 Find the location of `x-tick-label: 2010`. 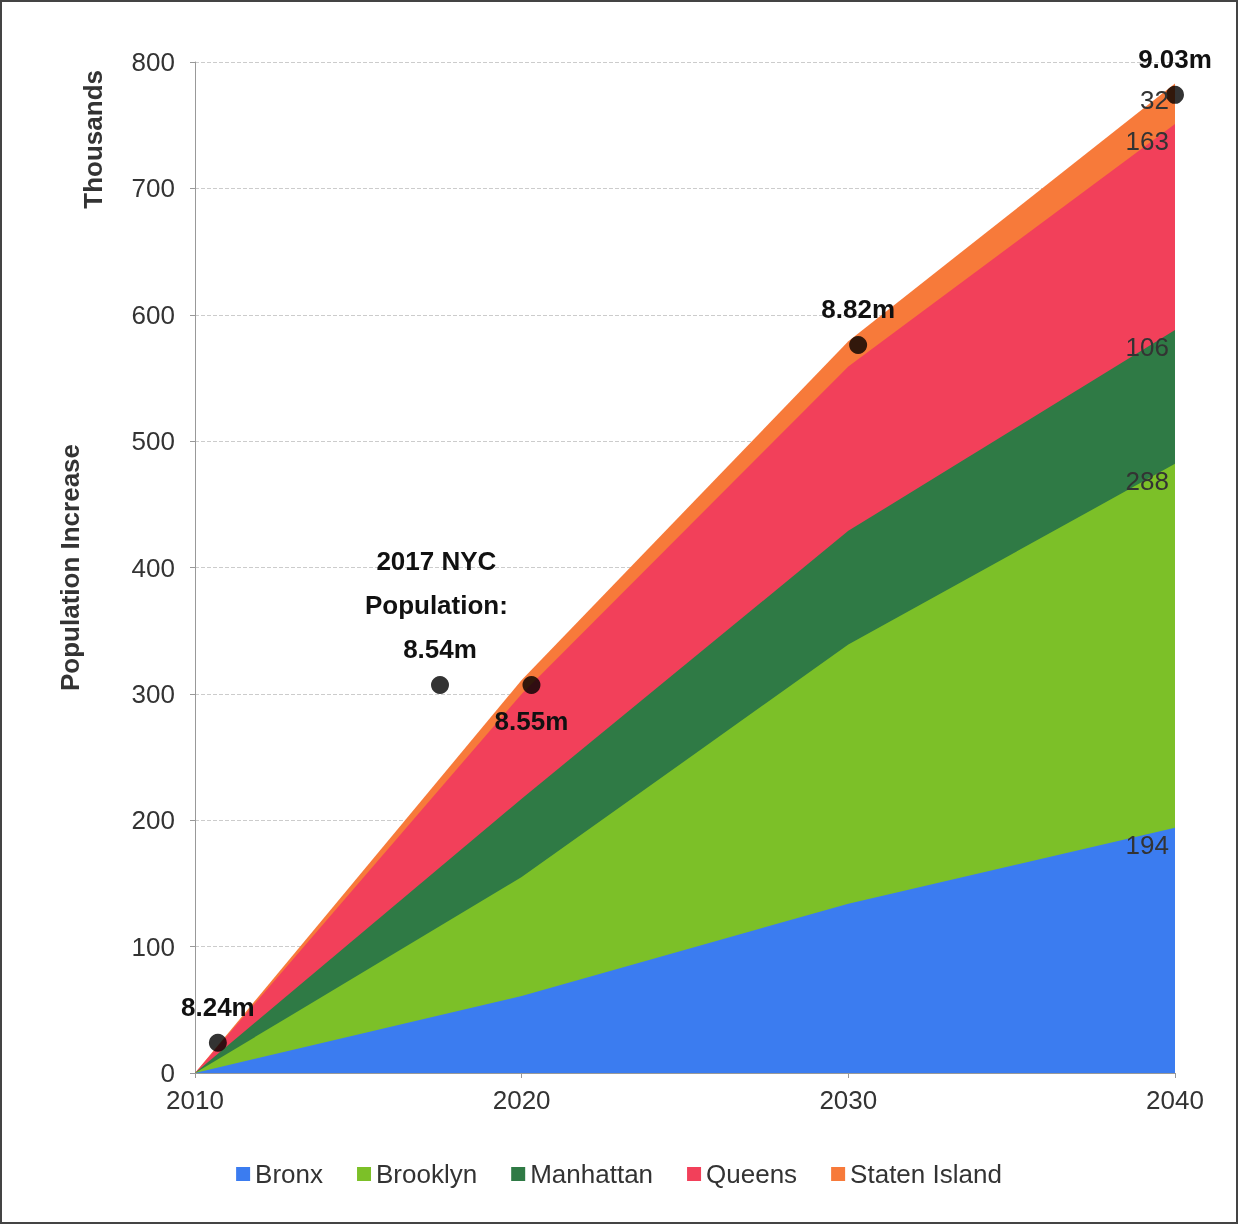

x-tick-label: 2010 is located at coordinates (195, 1100).